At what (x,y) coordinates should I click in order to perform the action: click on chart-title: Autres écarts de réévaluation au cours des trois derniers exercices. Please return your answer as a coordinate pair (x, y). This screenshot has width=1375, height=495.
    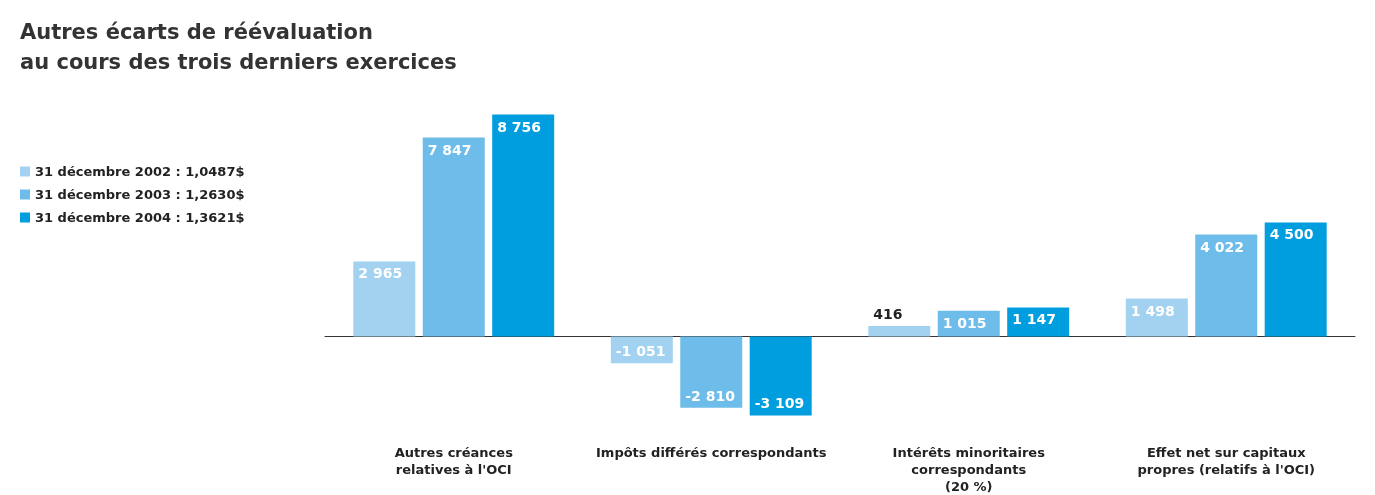
    Looking at the image, I should click on (238, 47).